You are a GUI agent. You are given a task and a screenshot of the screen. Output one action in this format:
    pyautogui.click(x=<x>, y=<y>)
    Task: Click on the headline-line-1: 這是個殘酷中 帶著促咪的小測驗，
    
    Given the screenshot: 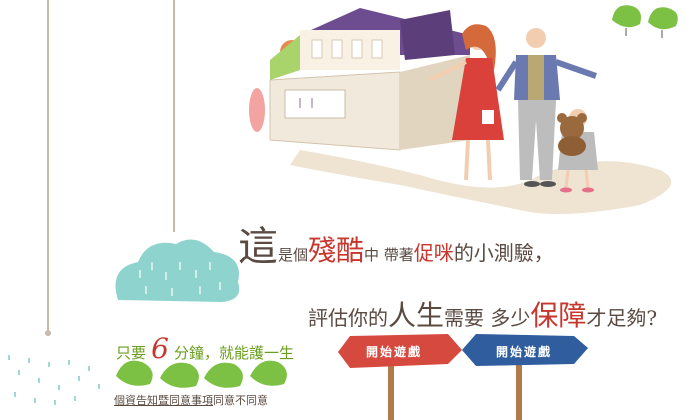 What is the action you would take?
    pyautogui.click(x=396, y=243)
    